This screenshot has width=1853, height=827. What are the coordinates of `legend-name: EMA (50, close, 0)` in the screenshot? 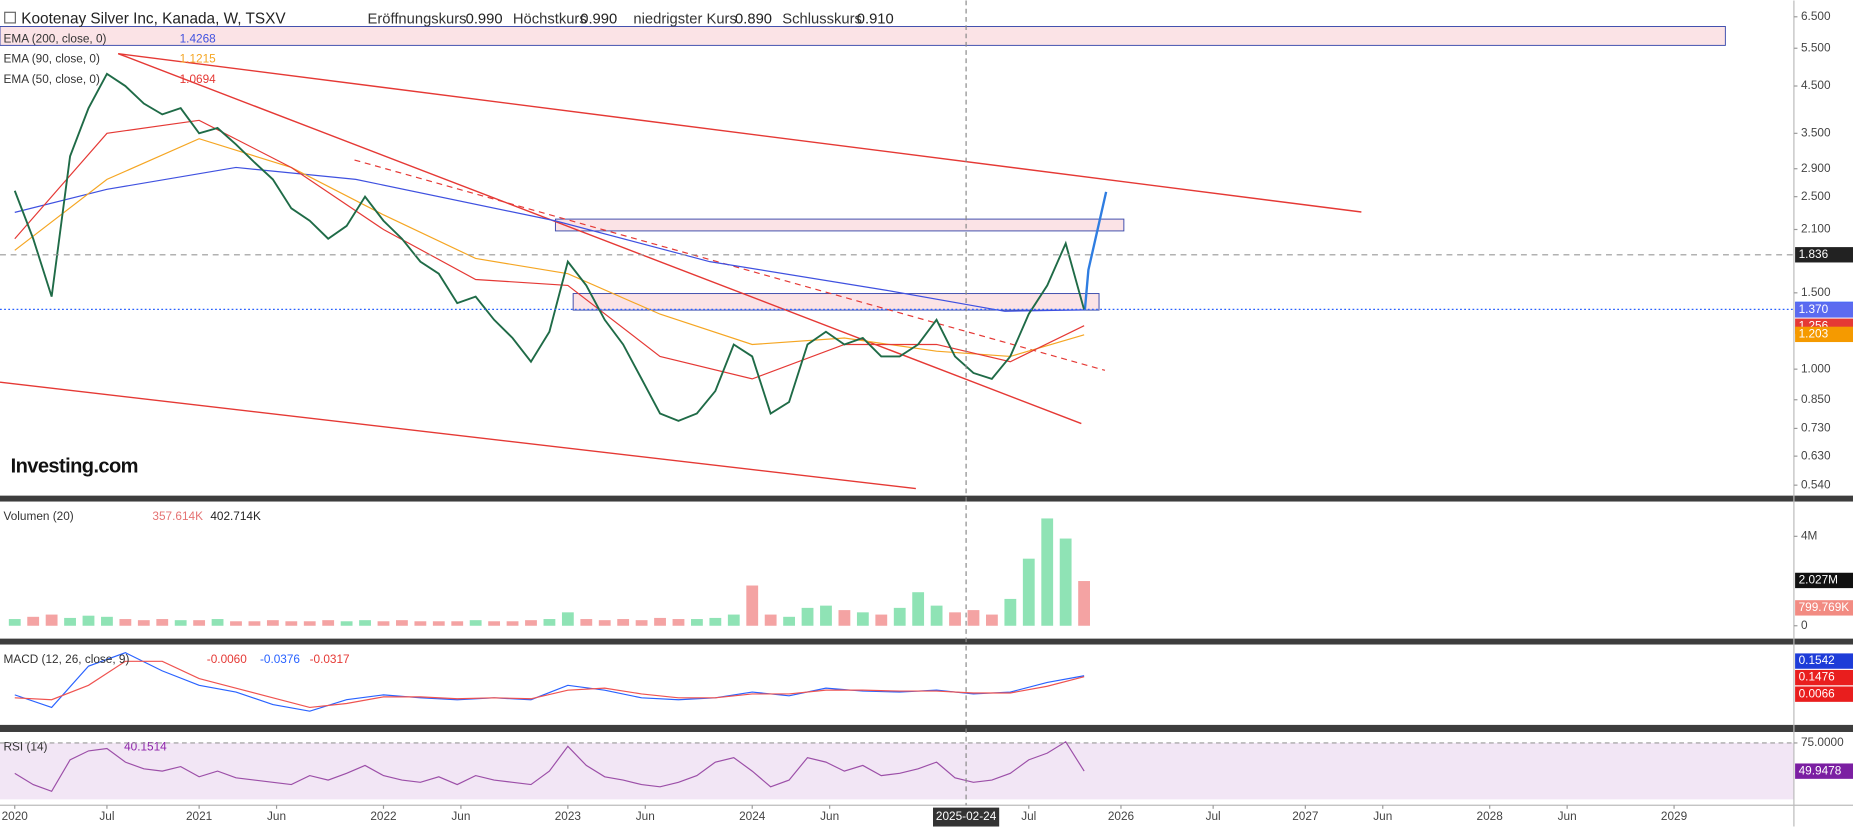 It's located at (52, 79).